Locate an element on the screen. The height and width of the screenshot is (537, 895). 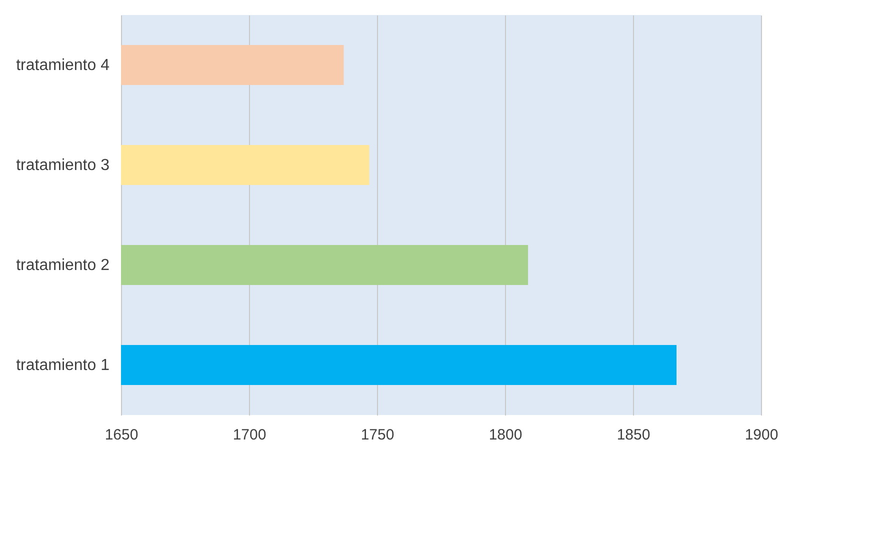
y-tick-label: tratamiento 4 is located at coordinates (63, 65).